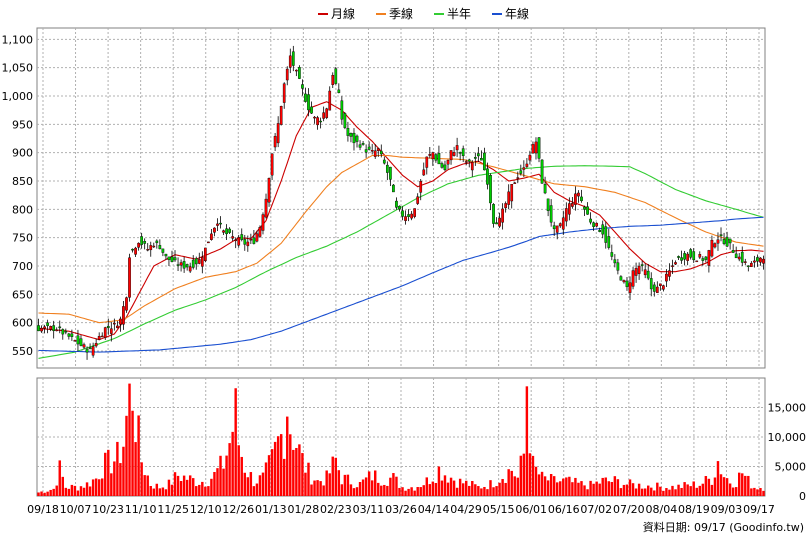 The width and height of the screenshot is (808, 540). Describe the element at coordinates (787, 437) in the screenshot. I see `volume-tick-label: 10,000` at that location.